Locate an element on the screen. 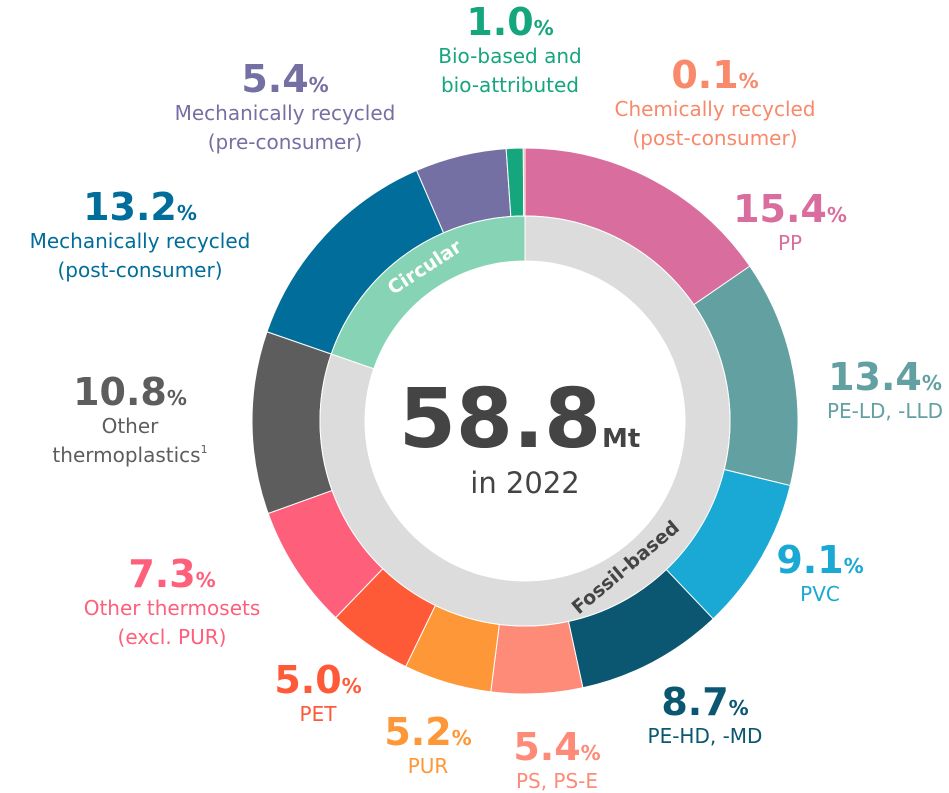  category-label: PE-HD, -MD is located at coordinates (705, 736).